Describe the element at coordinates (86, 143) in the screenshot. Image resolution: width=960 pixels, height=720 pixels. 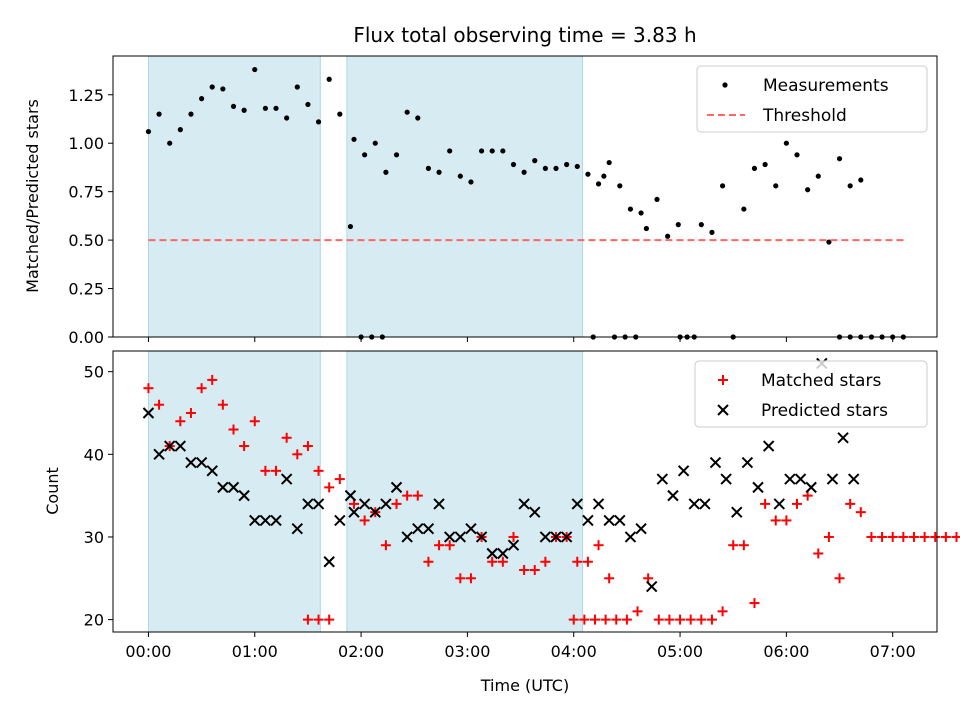
I see `y-tick-label: 1.00` at that location.